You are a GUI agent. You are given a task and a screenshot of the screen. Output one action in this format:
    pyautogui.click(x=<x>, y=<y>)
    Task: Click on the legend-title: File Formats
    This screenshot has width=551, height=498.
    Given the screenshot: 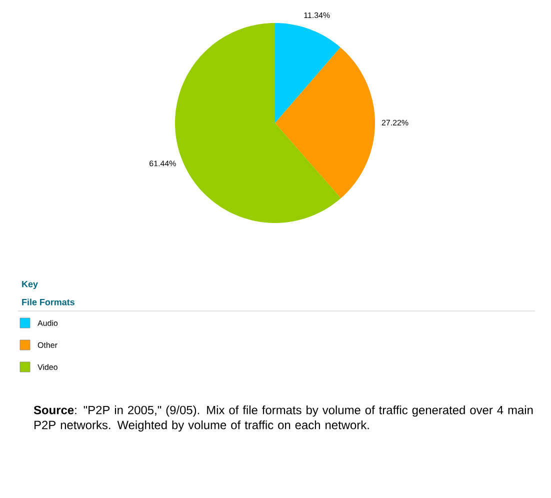 What is the action you would take?
    pyautogui.click(x=48, y=302)
    